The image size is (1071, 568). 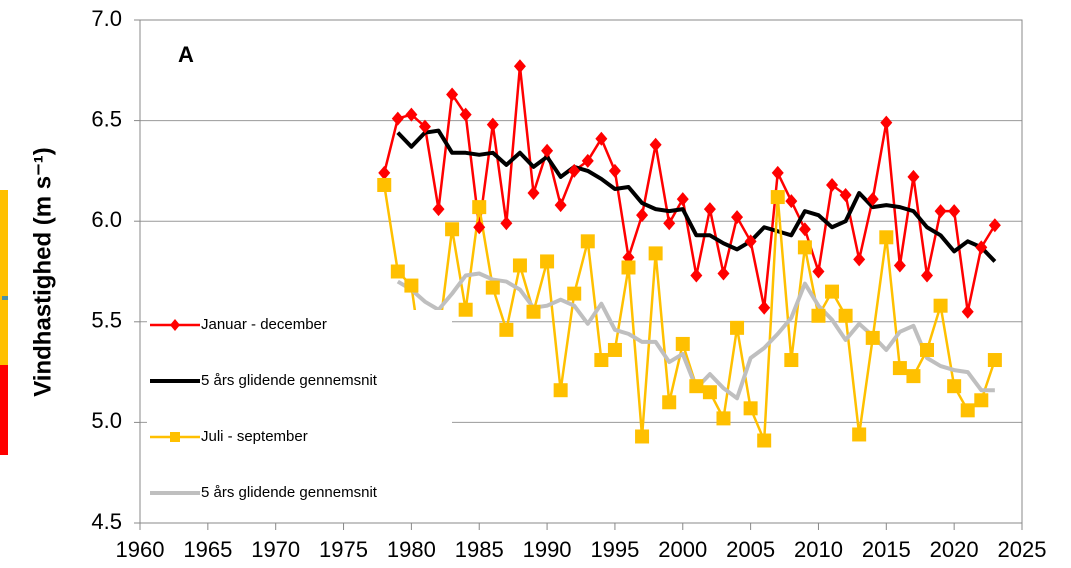 I want to click on x-tick-label: 1970, so click(x=275, y=549).